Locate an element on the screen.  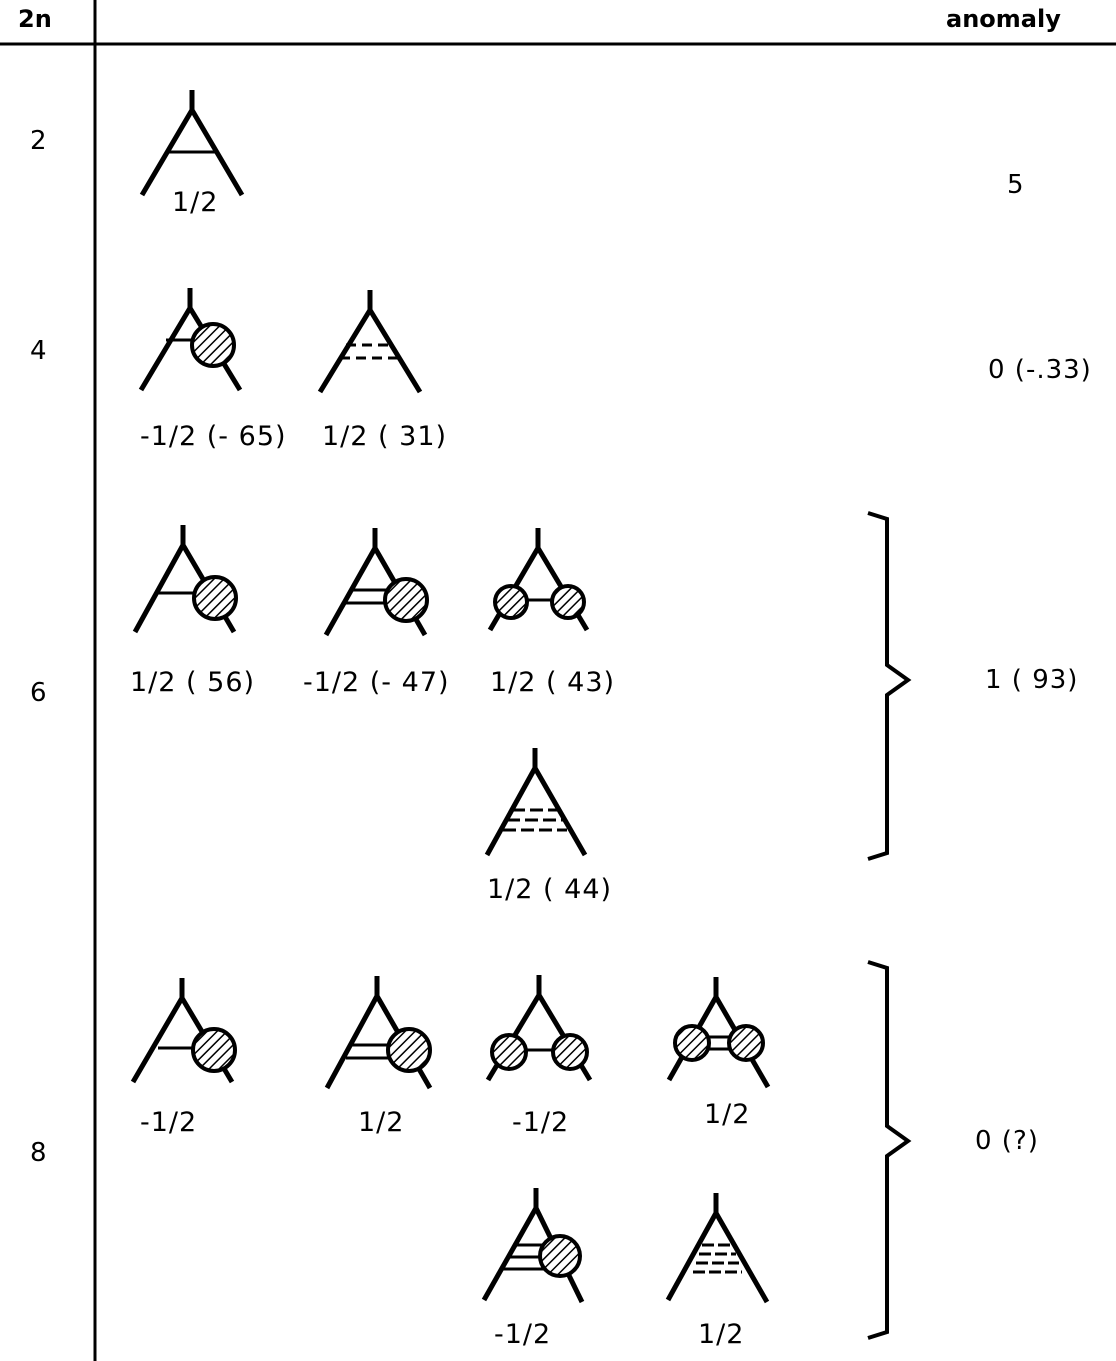
diagram-label: 1/2 ( 43) is located at coordinates (553, 682).